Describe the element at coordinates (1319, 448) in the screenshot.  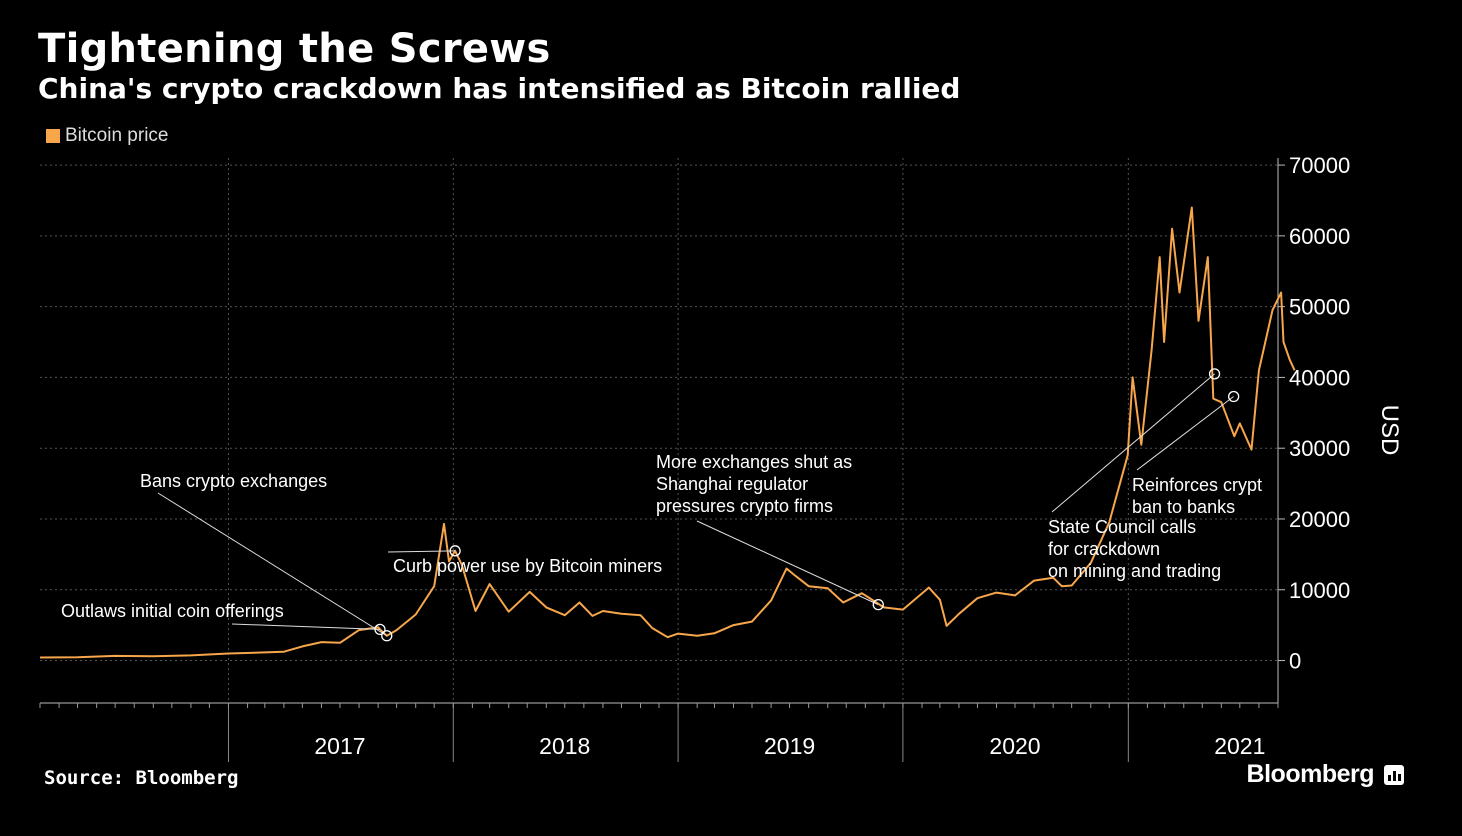
I see `y-tick-label: 30000` at that location.